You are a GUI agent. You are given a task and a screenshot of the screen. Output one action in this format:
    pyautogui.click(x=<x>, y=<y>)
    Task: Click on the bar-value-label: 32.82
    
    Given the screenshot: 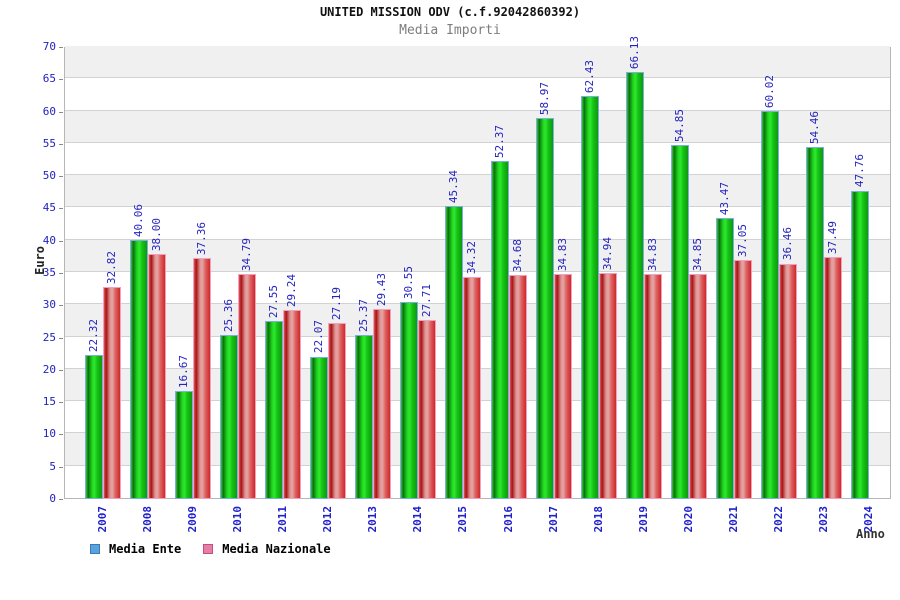 What is the action you would take?
    pyautogui.click(x=111, y=267)
    